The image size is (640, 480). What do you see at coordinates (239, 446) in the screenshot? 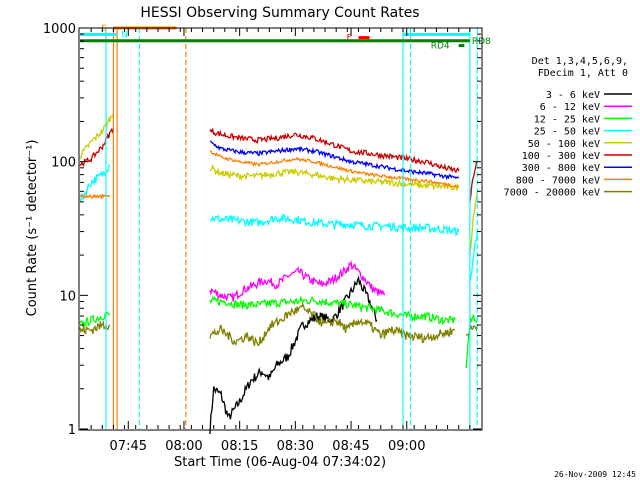
I see `x-tick-label-3: 08:15` at bounding box center [239, 446].